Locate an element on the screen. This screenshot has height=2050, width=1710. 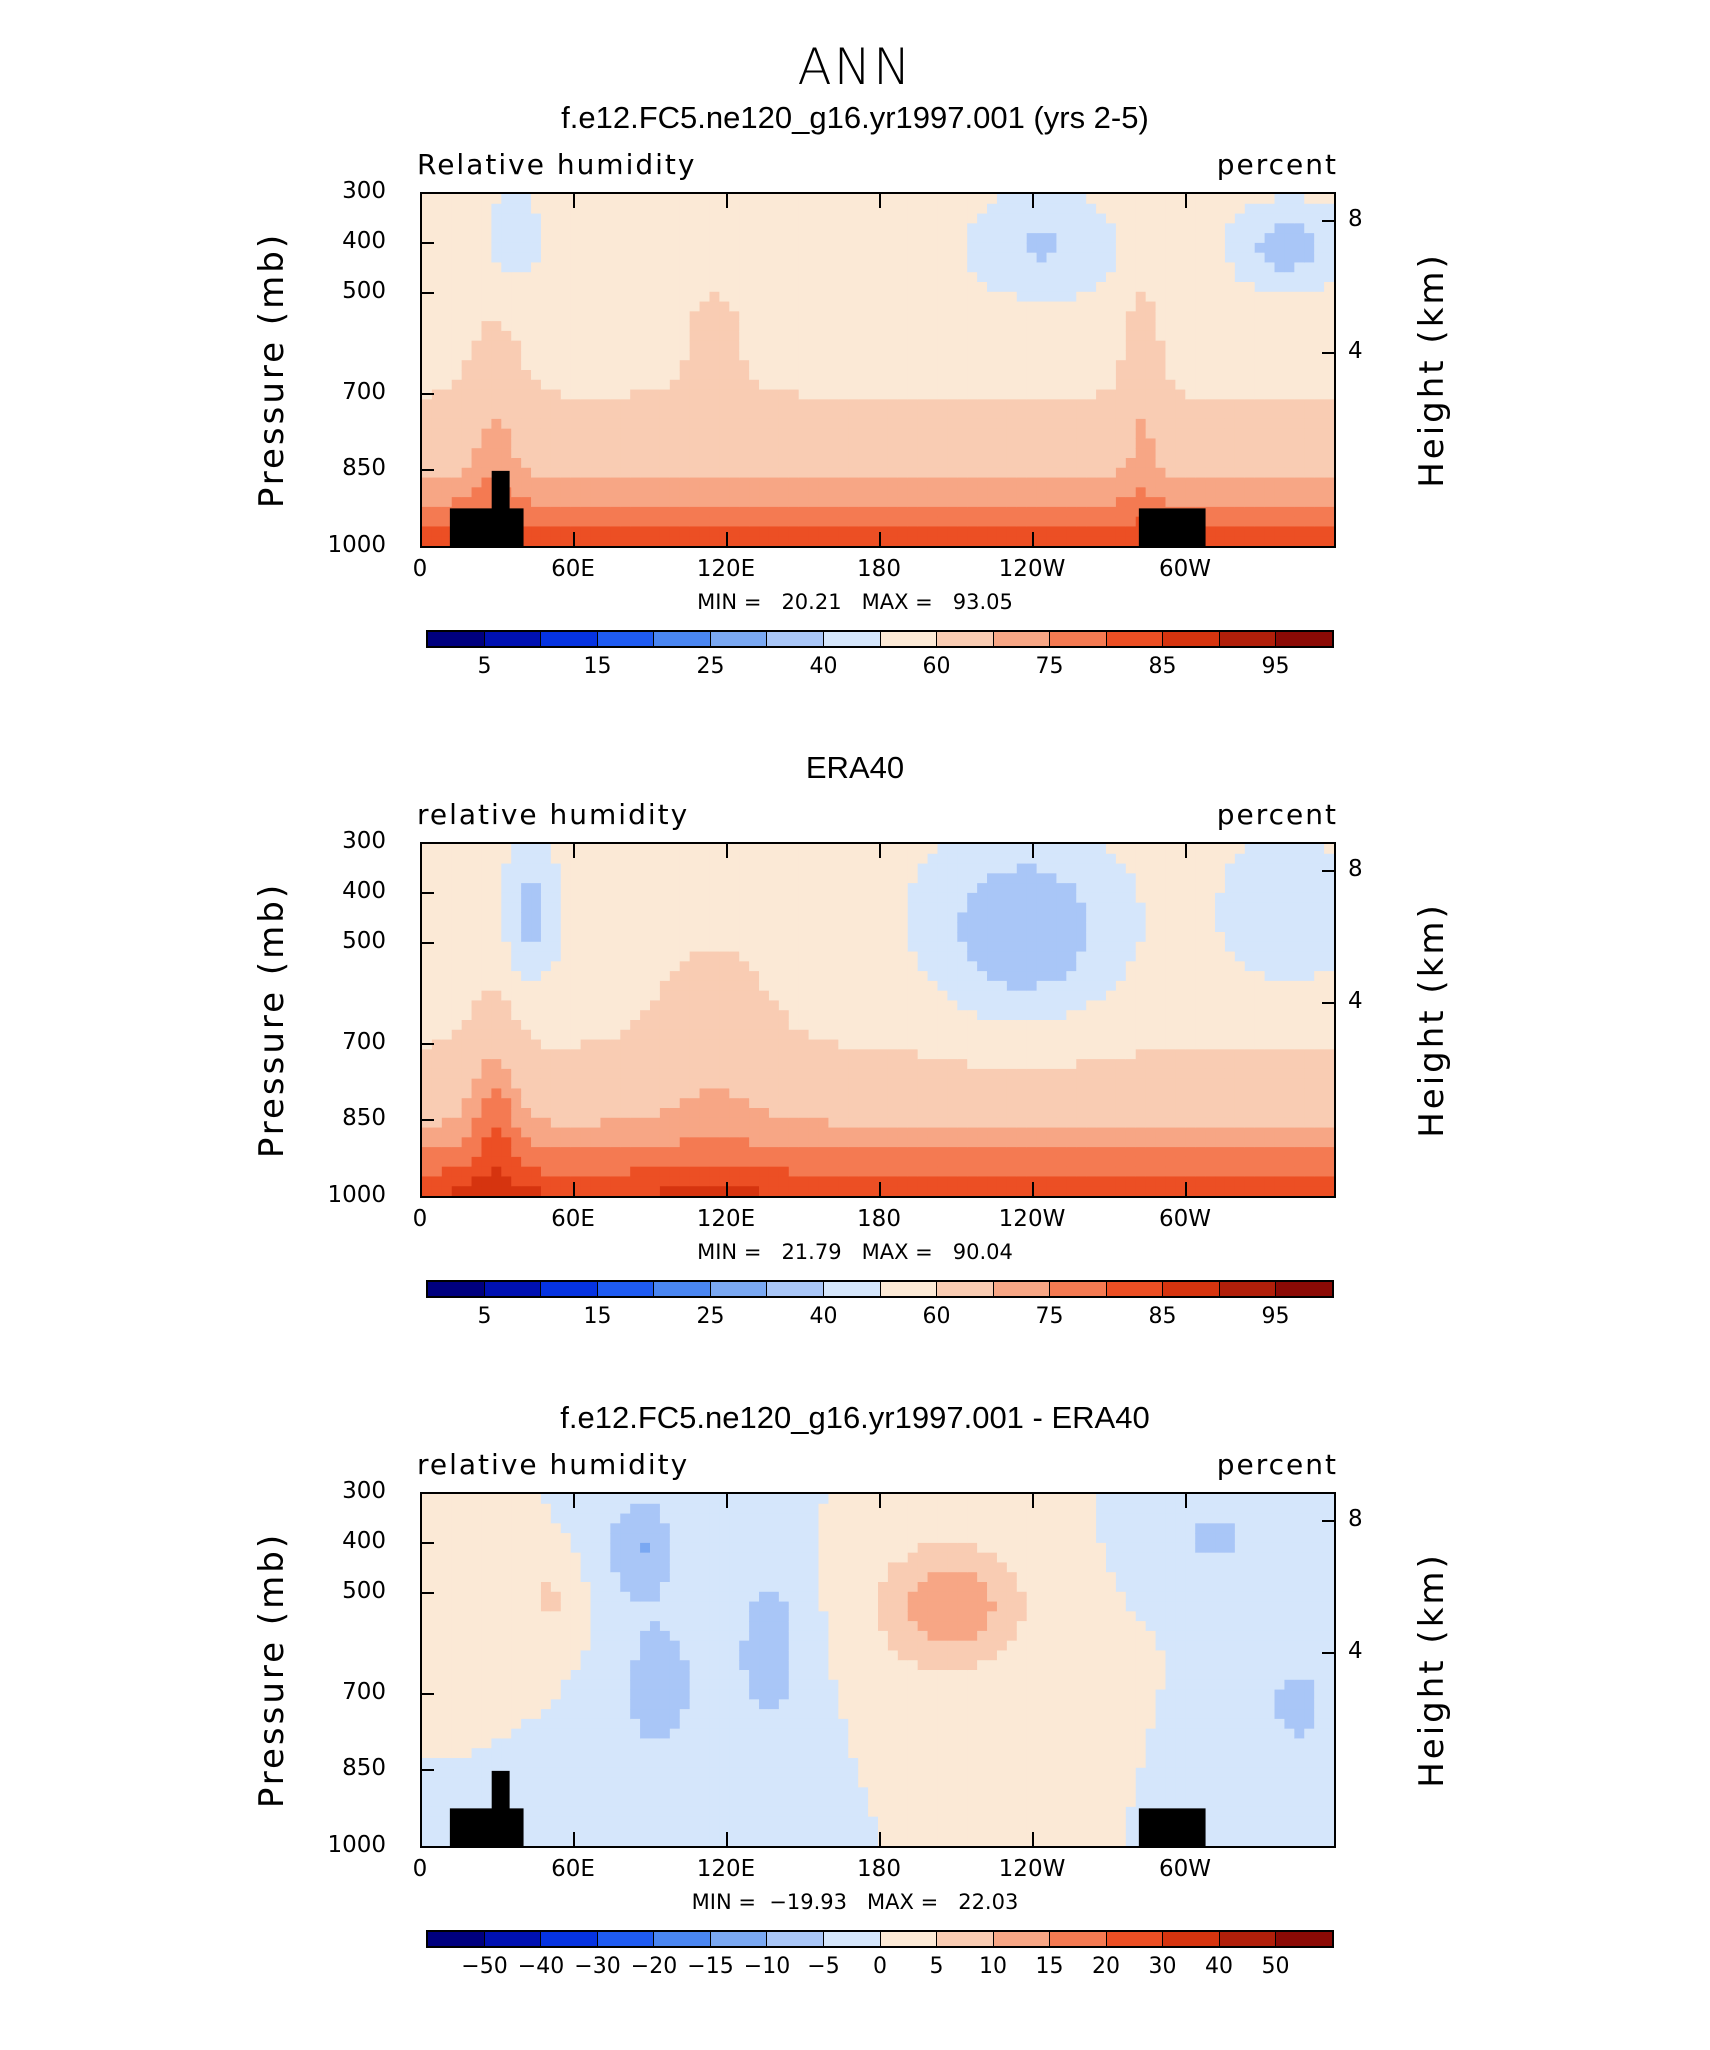
pressure-tick-label: 500 is located at coordinates (364, 291).